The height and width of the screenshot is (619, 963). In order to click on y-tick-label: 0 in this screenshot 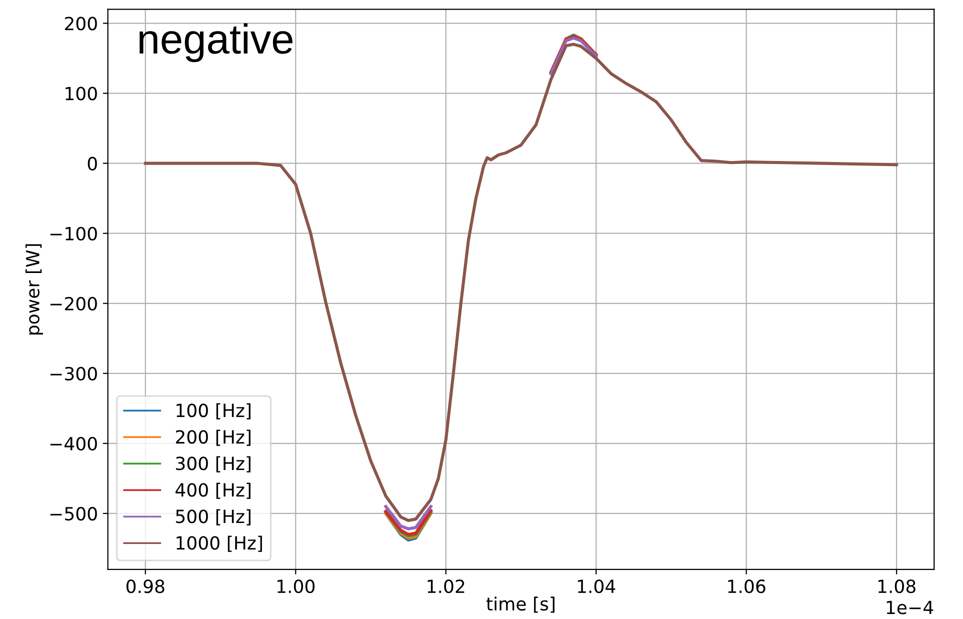, I will do `click(92, 163)`.